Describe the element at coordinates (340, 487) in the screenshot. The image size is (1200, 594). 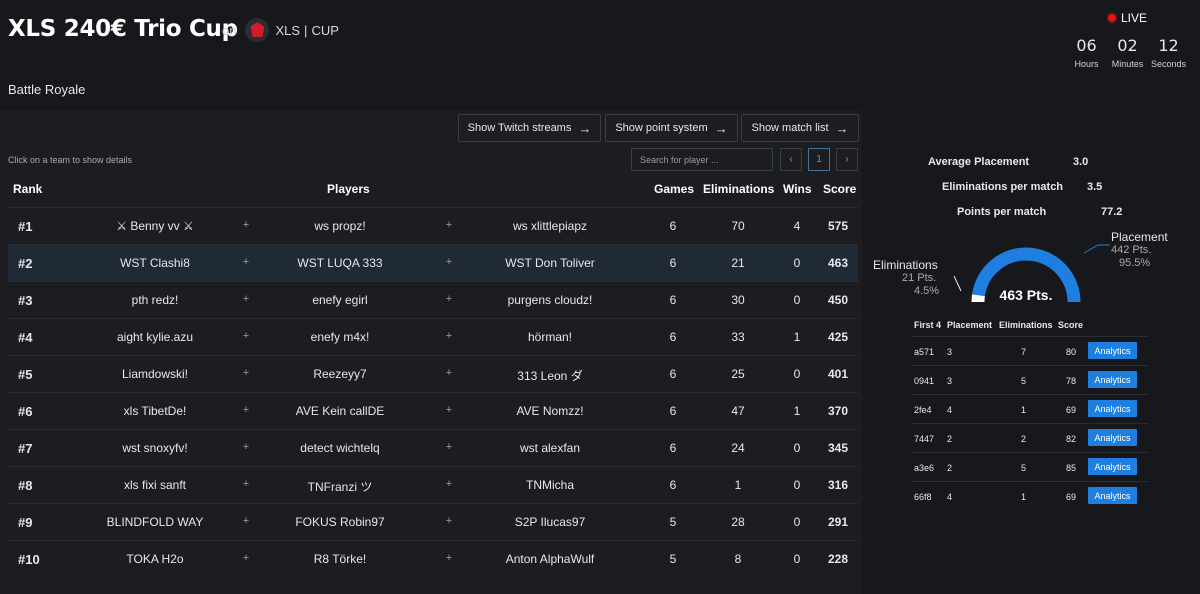
I see `player-2: TNFranzi ツ` at that location.